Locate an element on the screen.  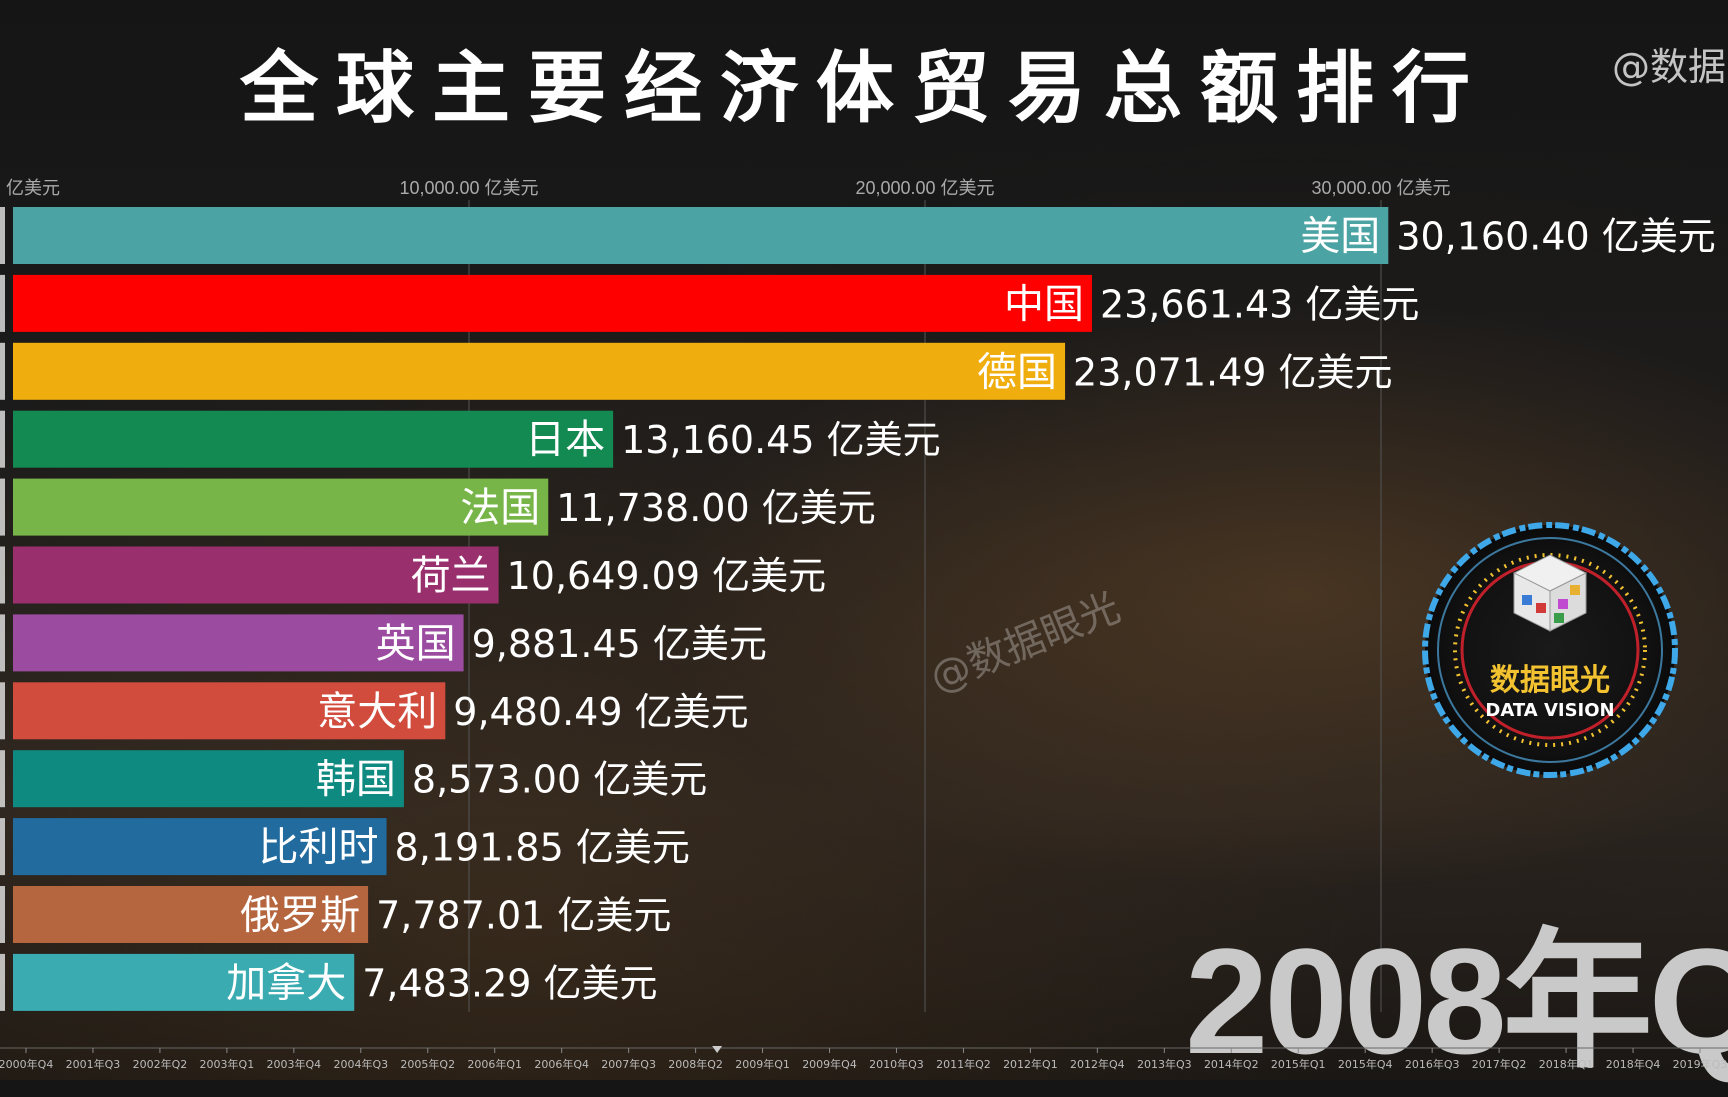
timeline-label: 2009年Q1 is located at coordinates (762, 1064).